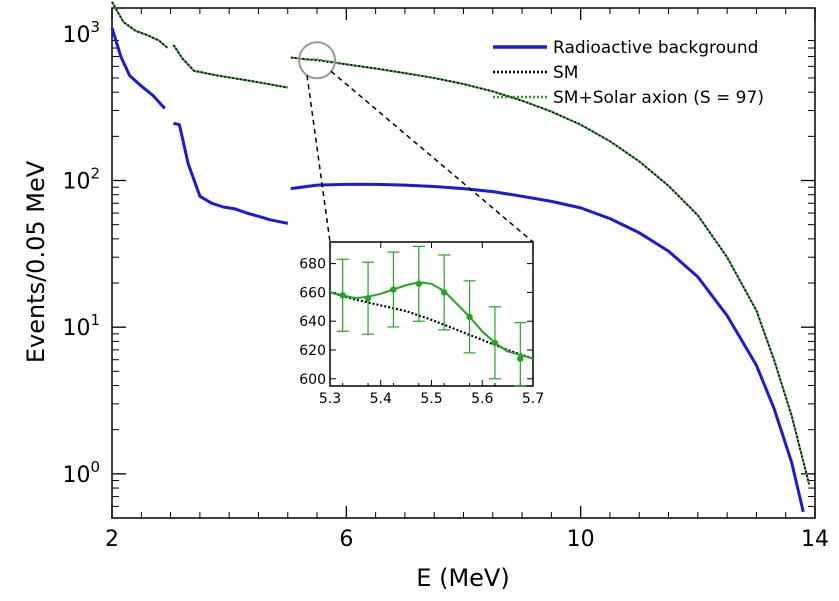  Describe the element at coordinates (81, 473) in the screenshot. I see `y-tick-label: 10⁰` at that location.